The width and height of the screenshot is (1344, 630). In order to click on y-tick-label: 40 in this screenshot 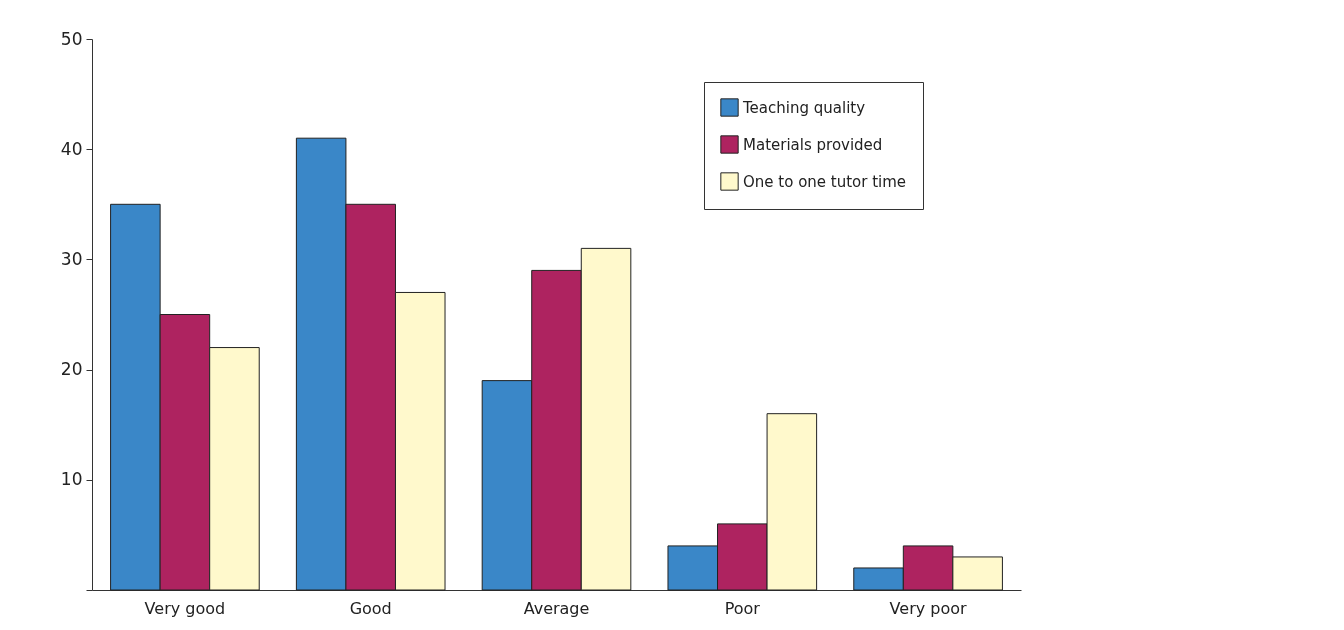, I will do `click(71, 148)`.